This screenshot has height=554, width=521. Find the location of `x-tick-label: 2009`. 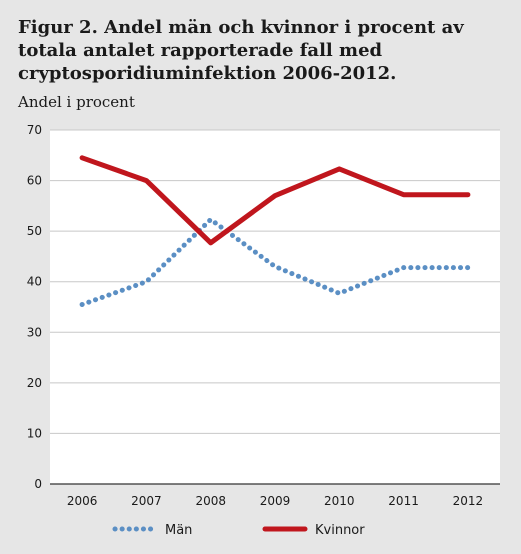

x-tick-label: 2009 is located at coordinates (275, 501).